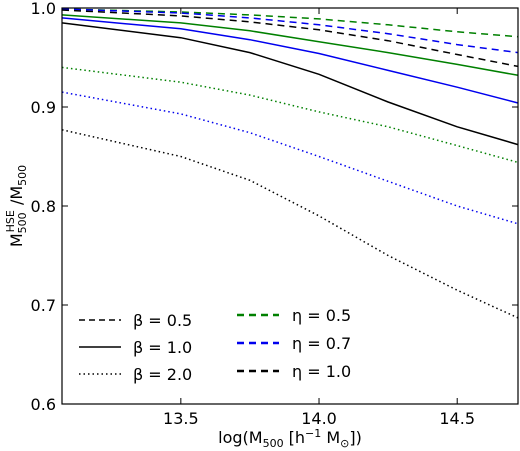  What do you see at coordinates (290, 438) in the screenshot?
I see `x-axis-title: log(M500 [h−1 M⊙])` at bounding box center [290, 438].